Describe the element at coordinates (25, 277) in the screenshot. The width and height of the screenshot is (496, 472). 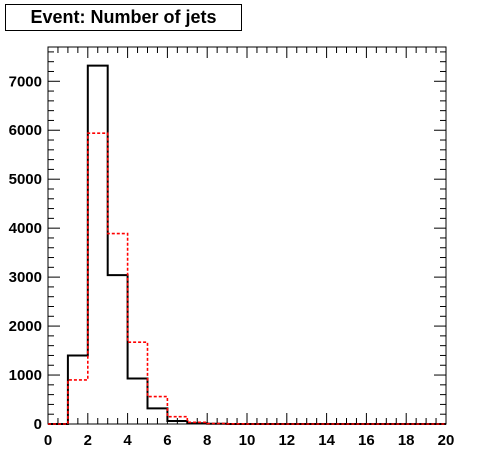
I see `y-tick-label: 3000` at that location.